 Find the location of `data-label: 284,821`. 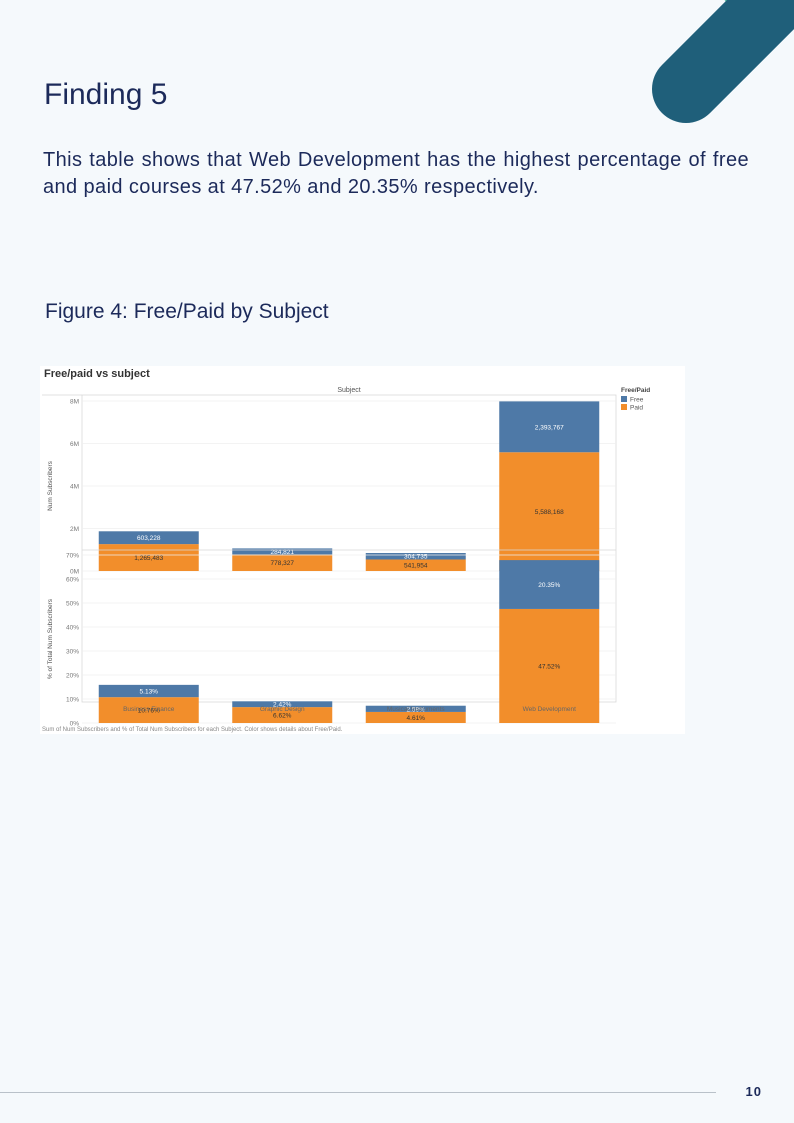

data-label: 284,821 is located at coordinates (283, 552).